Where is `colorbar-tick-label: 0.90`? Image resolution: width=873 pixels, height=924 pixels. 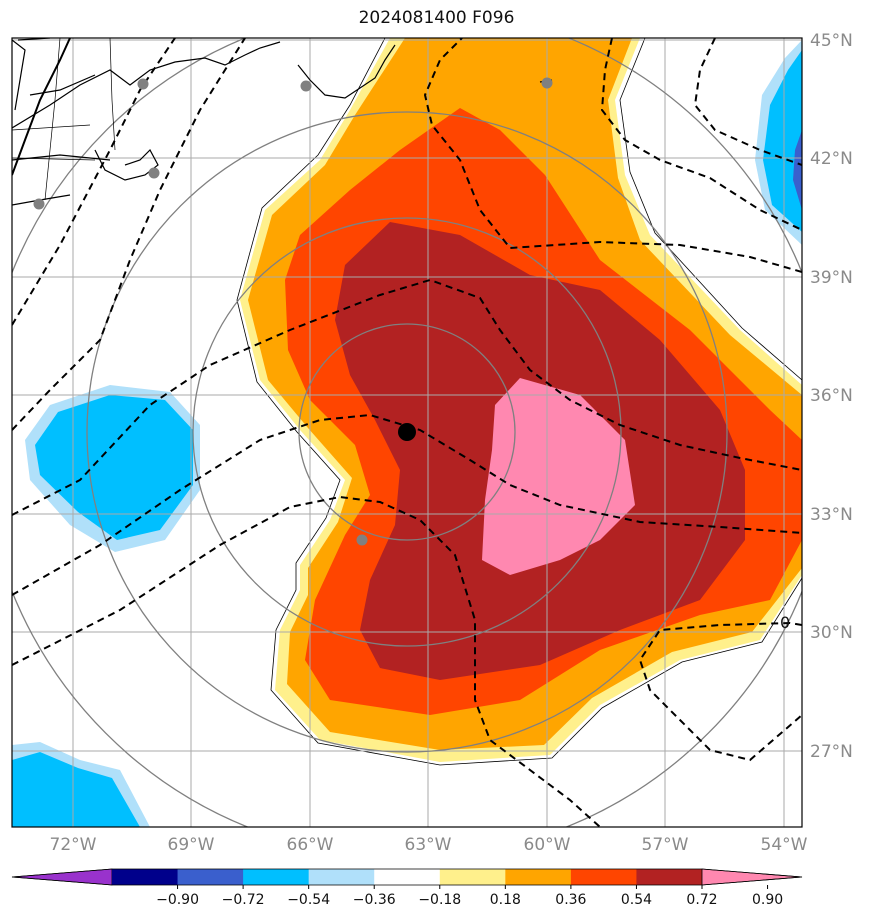 colorbar-tick-label: 0.90 is located at coordinates (767, 900).